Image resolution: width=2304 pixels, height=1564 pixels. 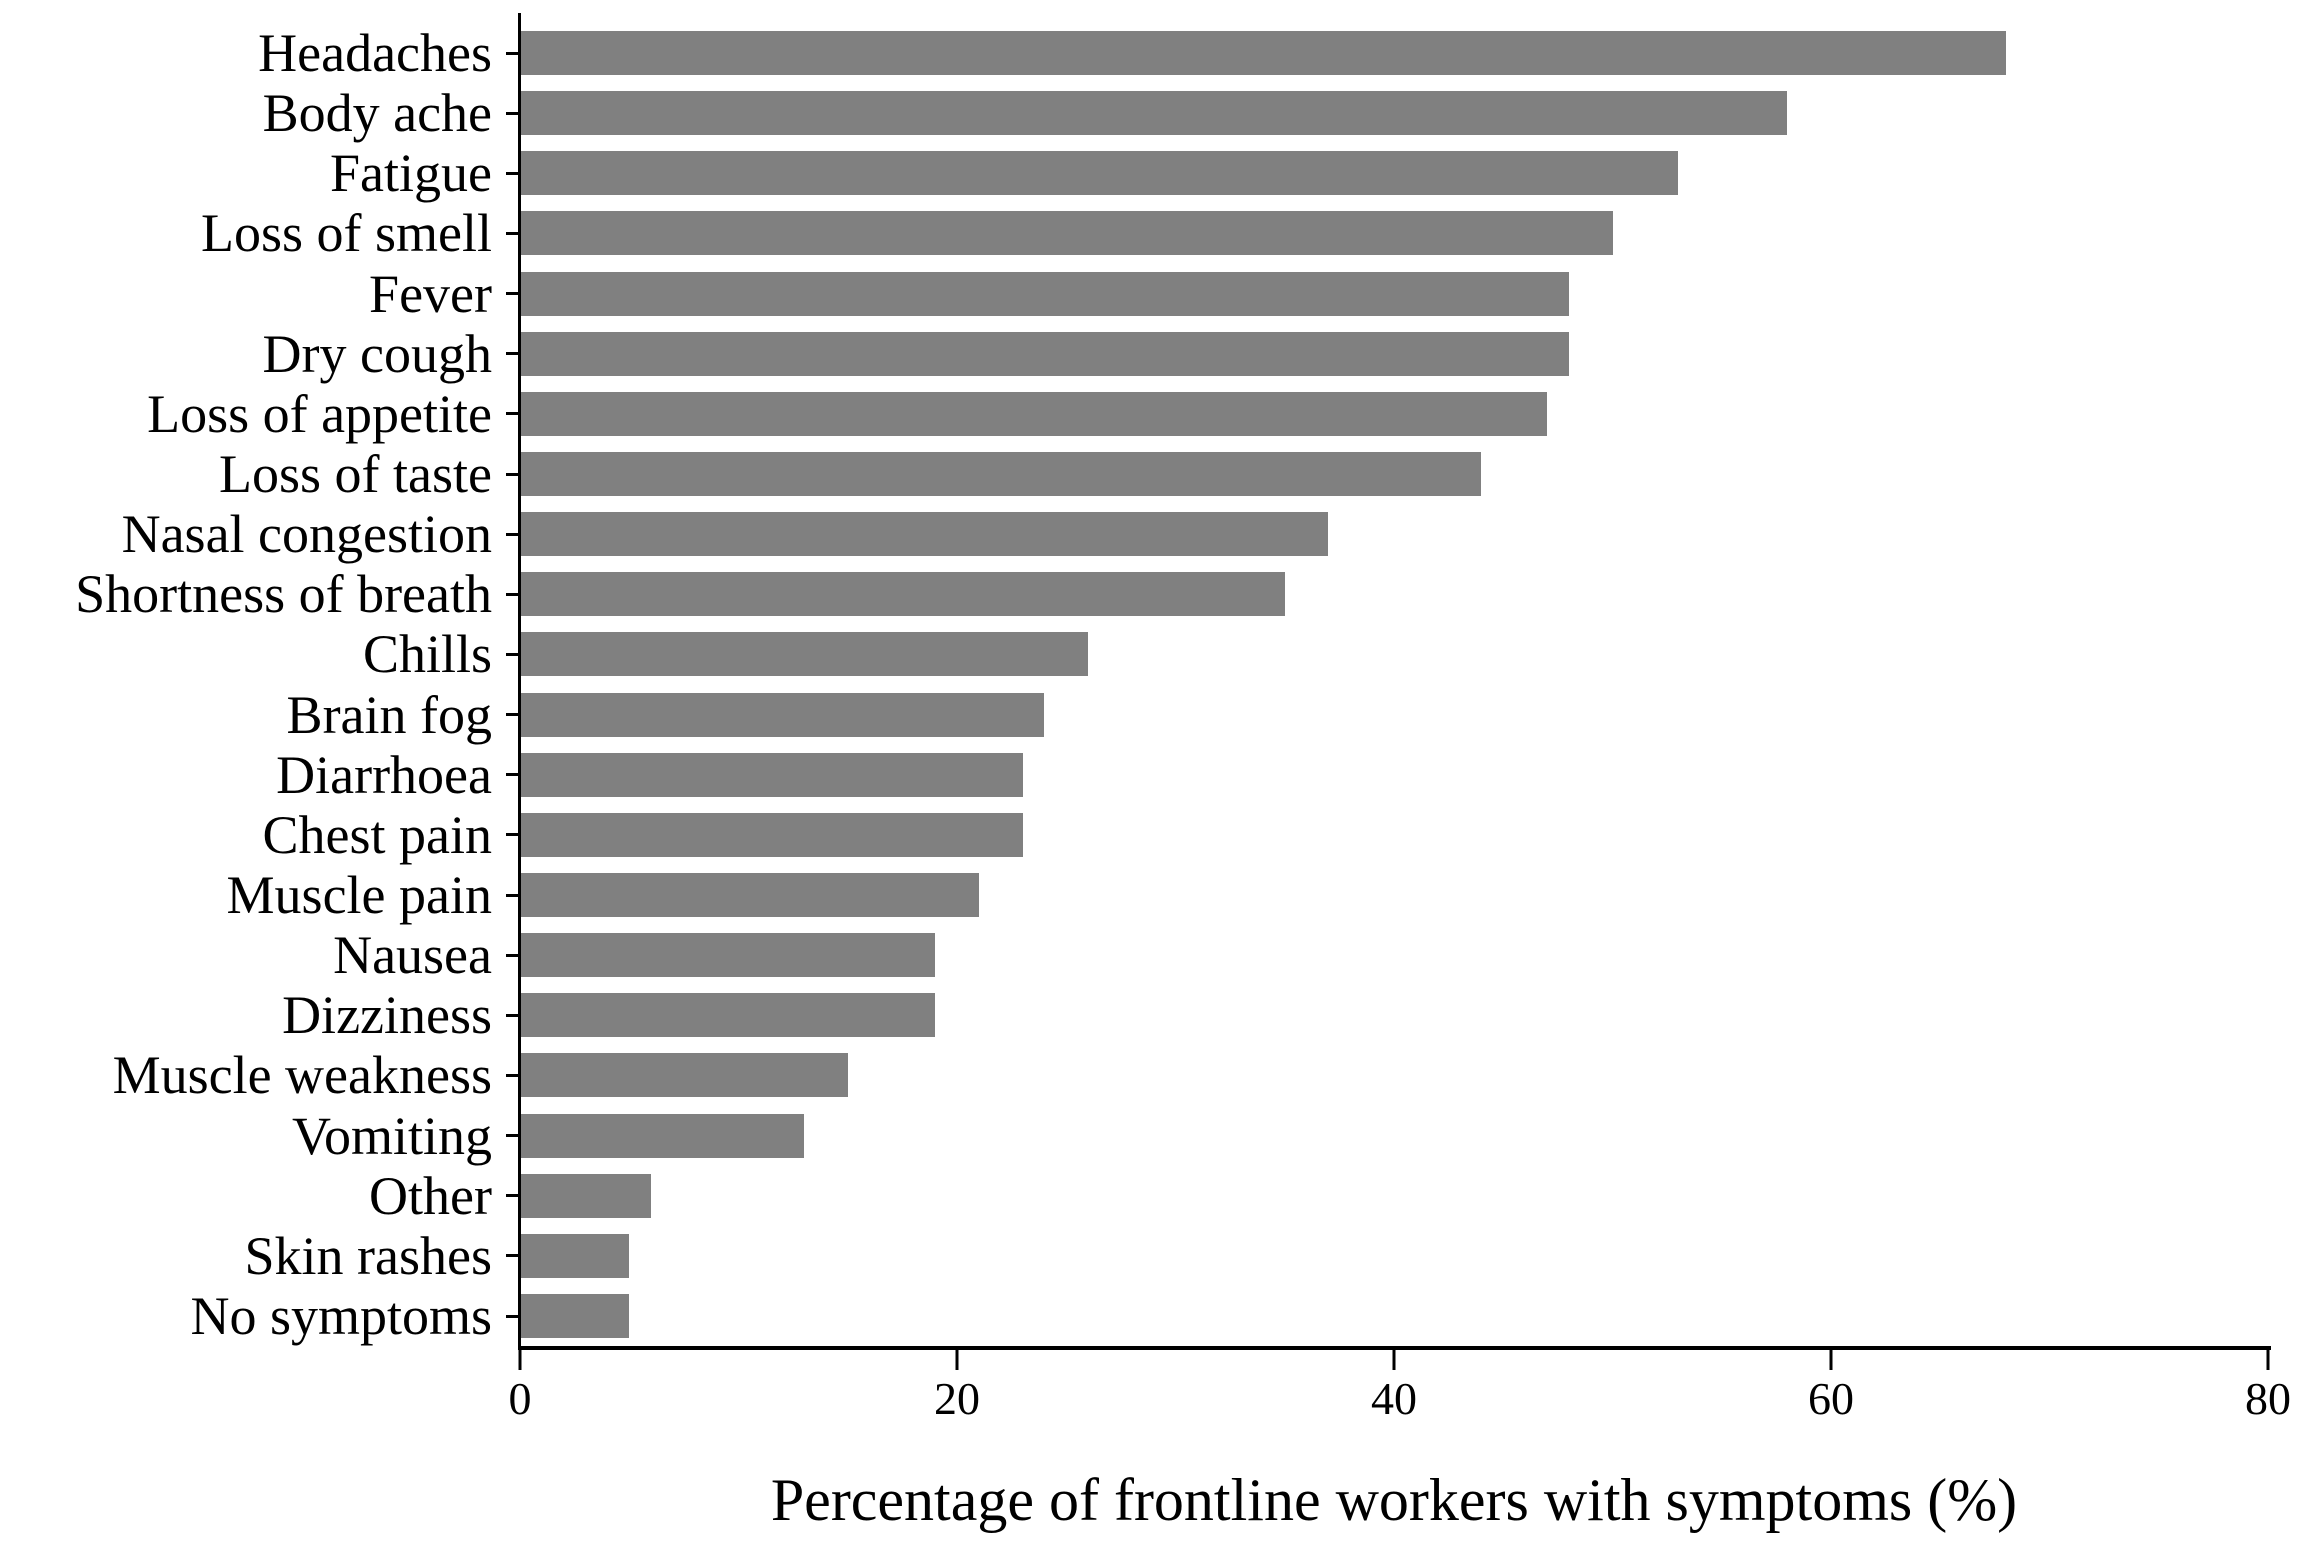 I want to click on bar-row: Nasal congestion, so click(x=1134, y=534).